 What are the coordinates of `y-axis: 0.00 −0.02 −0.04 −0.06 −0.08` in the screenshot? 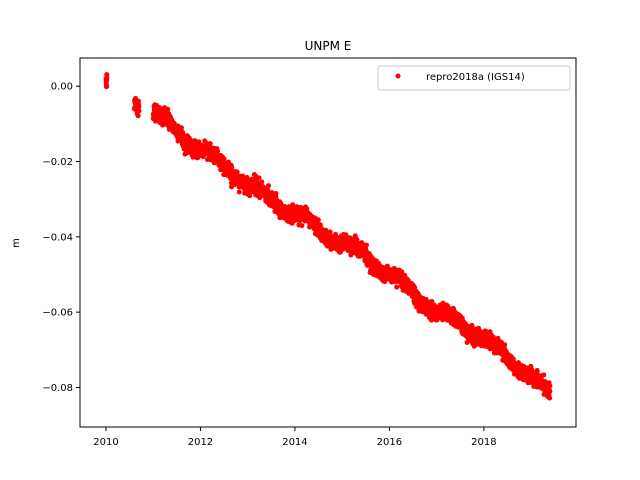 It's located at (61, 238).